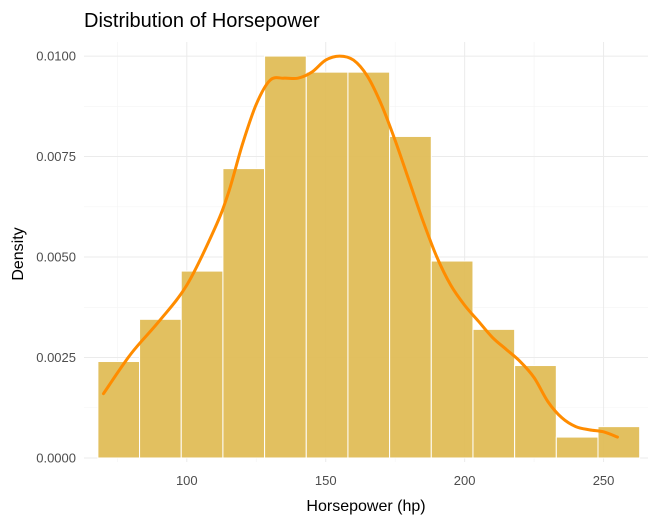  What do you see at coordinates (56, 357) in the screenshot?
I see `y-tick-label: 0.0025` at bounding box center [56, 357].